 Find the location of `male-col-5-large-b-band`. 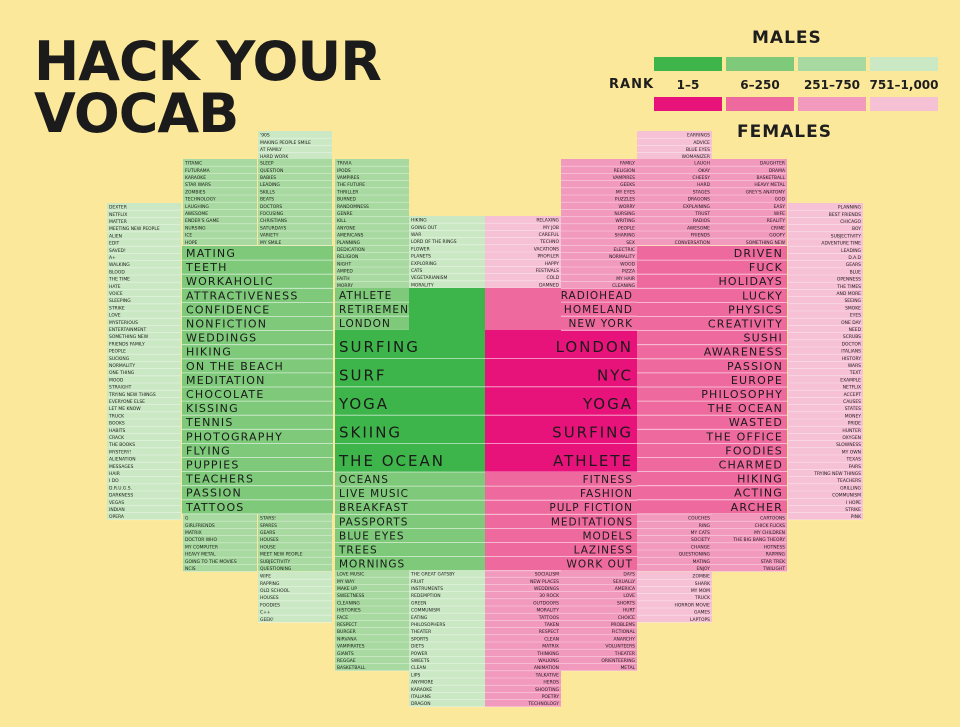

male-col-5-large-b-band is located at coordinates (410, 521).